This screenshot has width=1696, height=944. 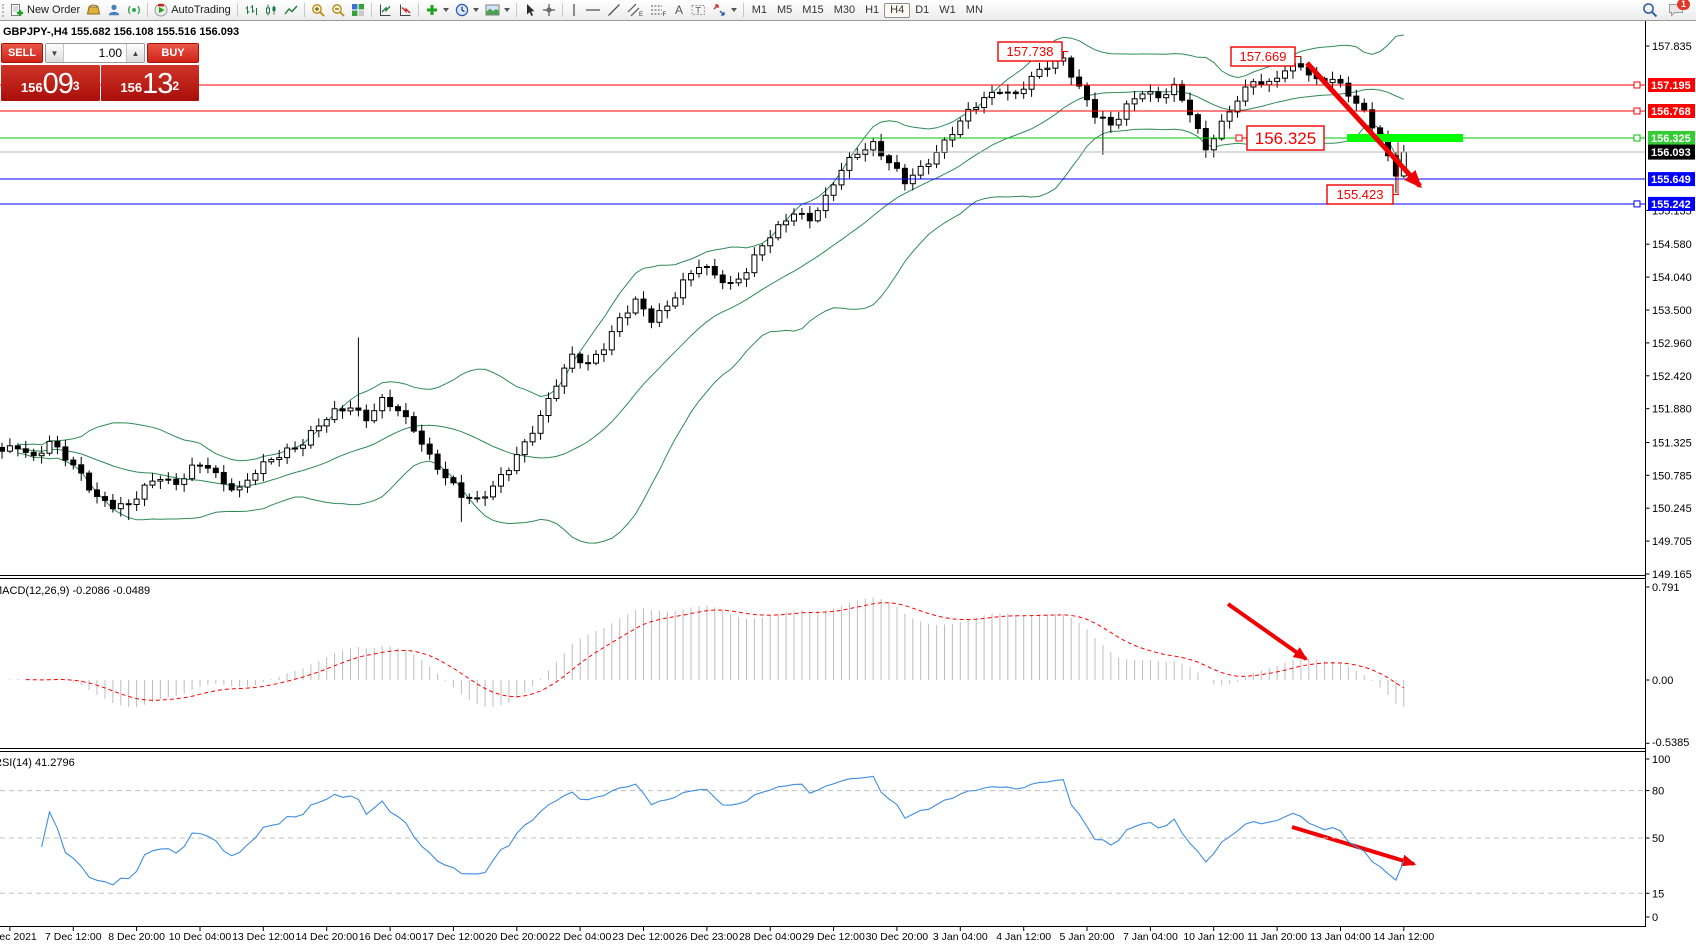 What do you see at coordinates (872, 9) in the screenshot?
I see `tab-timeframe-h1: H1` at bounding box center [872, 9].